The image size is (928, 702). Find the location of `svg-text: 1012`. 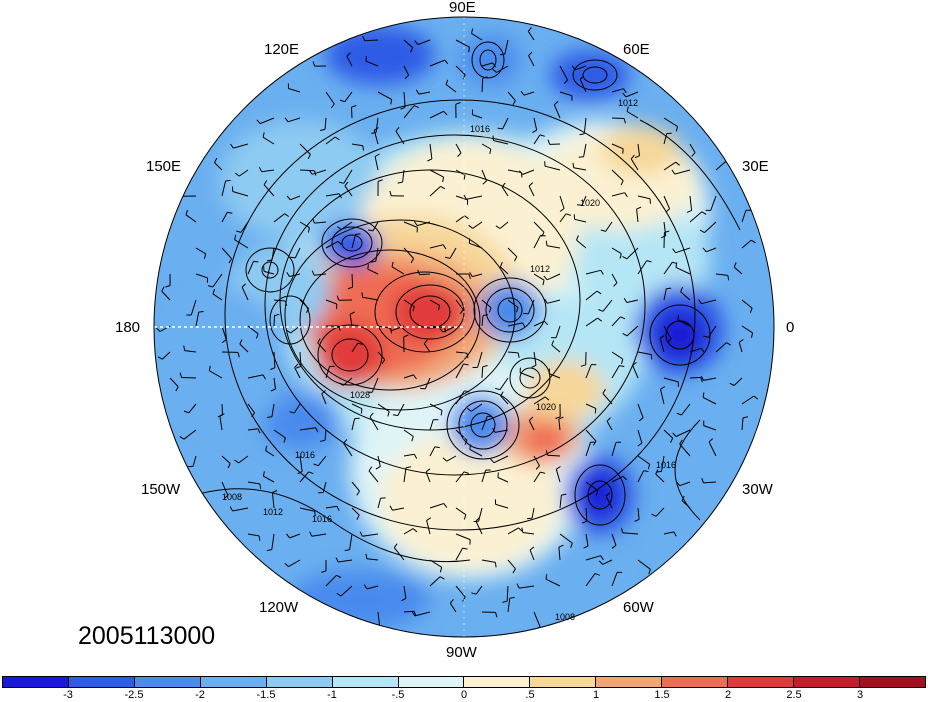

svg-text: 1012 is located at coordinates (273, 512).